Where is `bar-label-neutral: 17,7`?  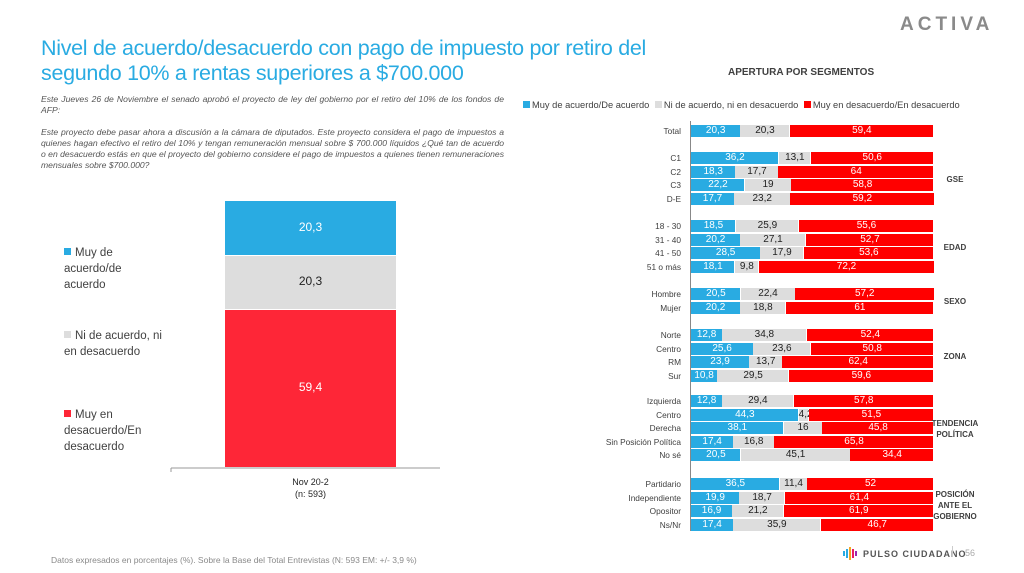 bar-label-neutral: 17,7 is located at coordinates (757, 171).